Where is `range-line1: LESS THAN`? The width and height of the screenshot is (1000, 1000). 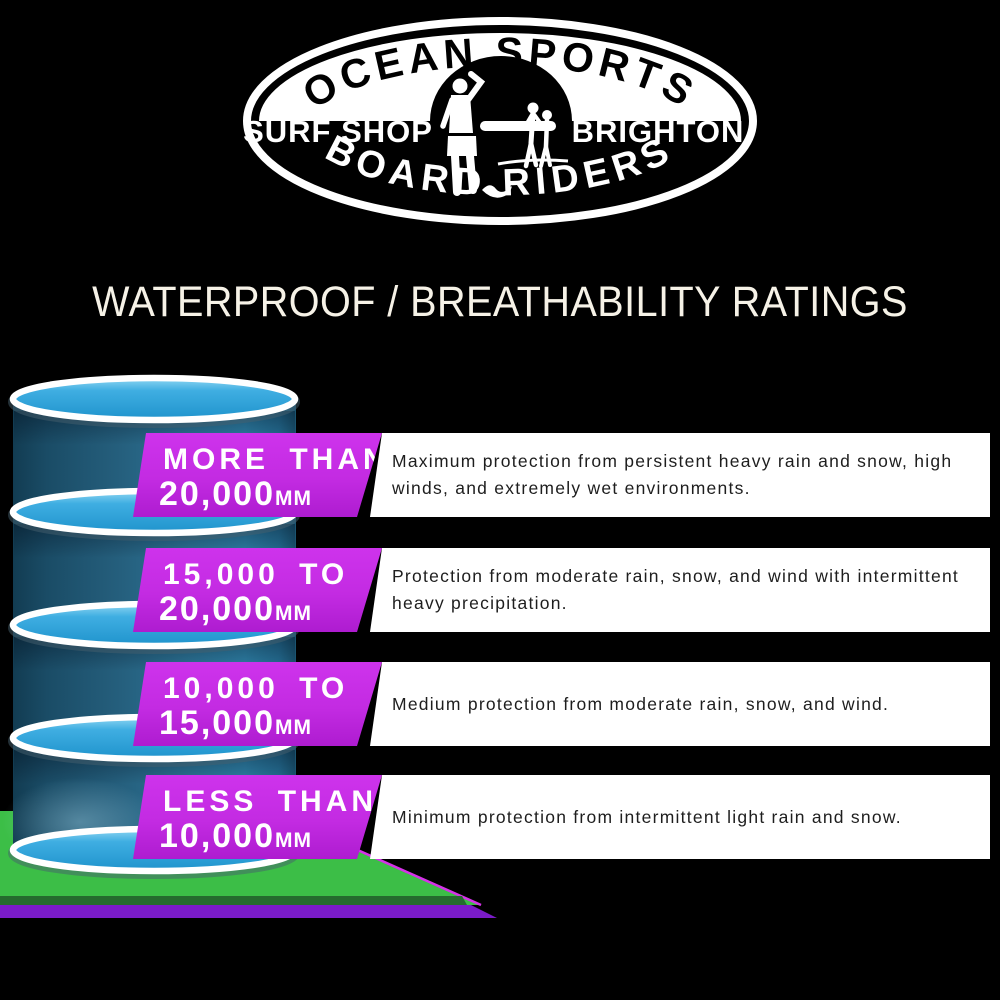
range-line1: LESS THAN is located at coordinates (270, 801).